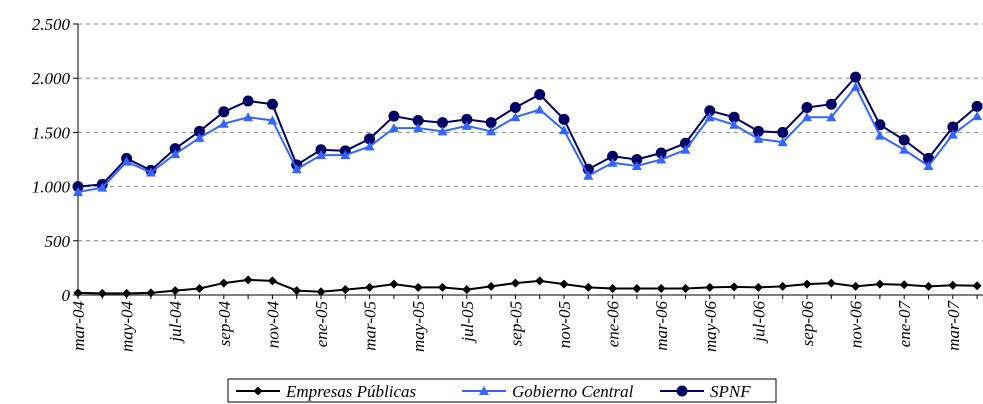 The width and height of the screenshot is (983, 404). Describe the element at coordinates (66, 295) in the screenshot. I see `y-tick-label: 0` at that location.